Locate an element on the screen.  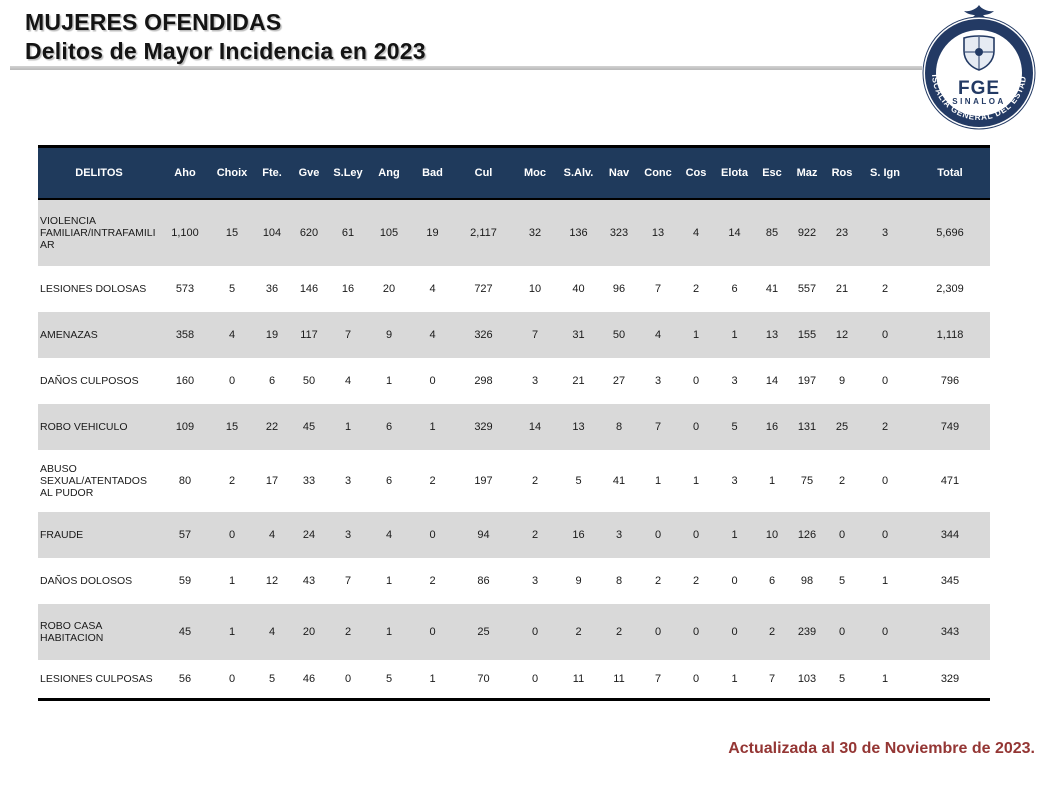
value-cell: 136 is located at coordinates (578, 232).